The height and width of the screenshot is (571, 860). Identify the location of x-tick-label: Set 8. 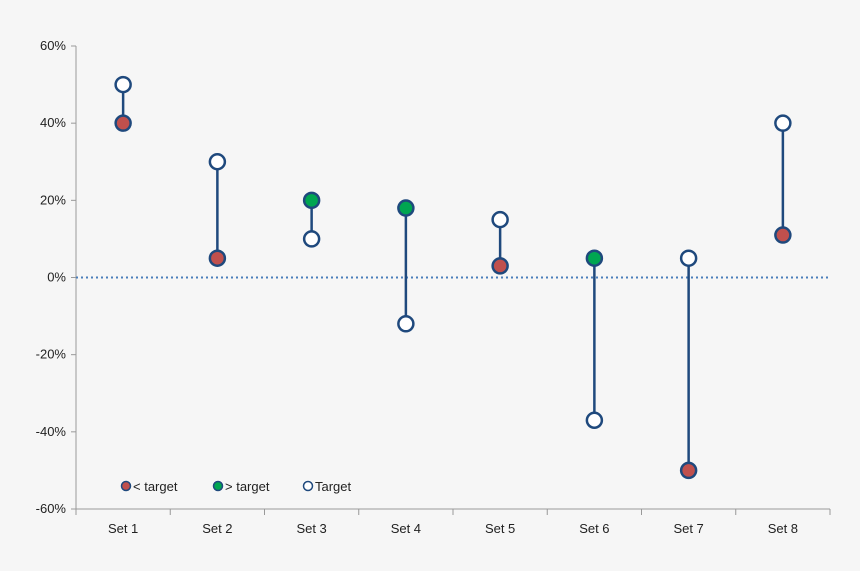
(783, 528).